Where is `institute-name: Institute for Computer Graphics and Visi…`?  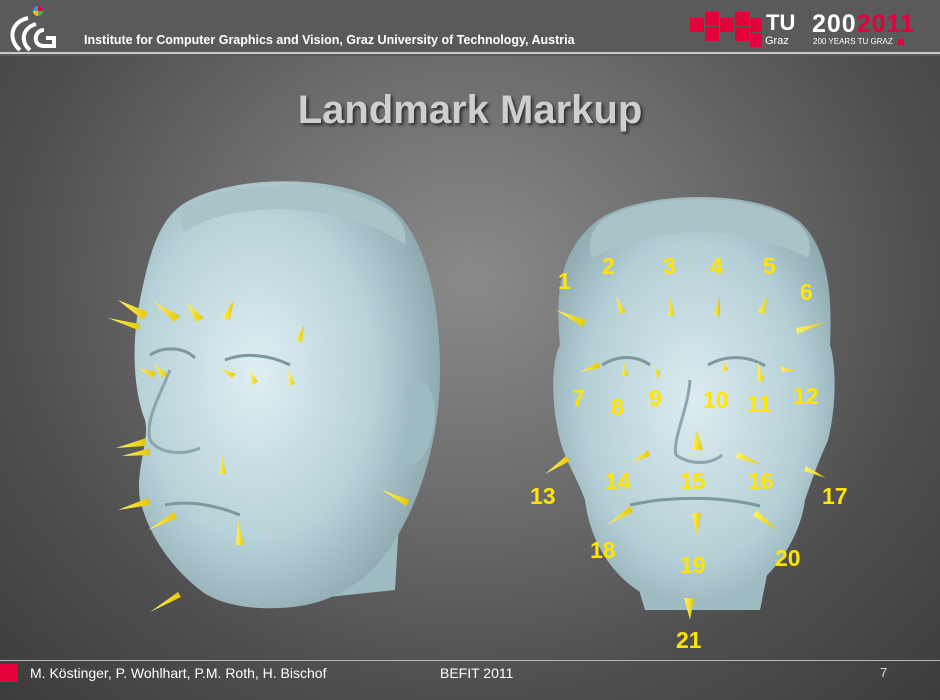 institute-name: Institute for Computer Graphics and Visi… is located at coordinates (329, 40).